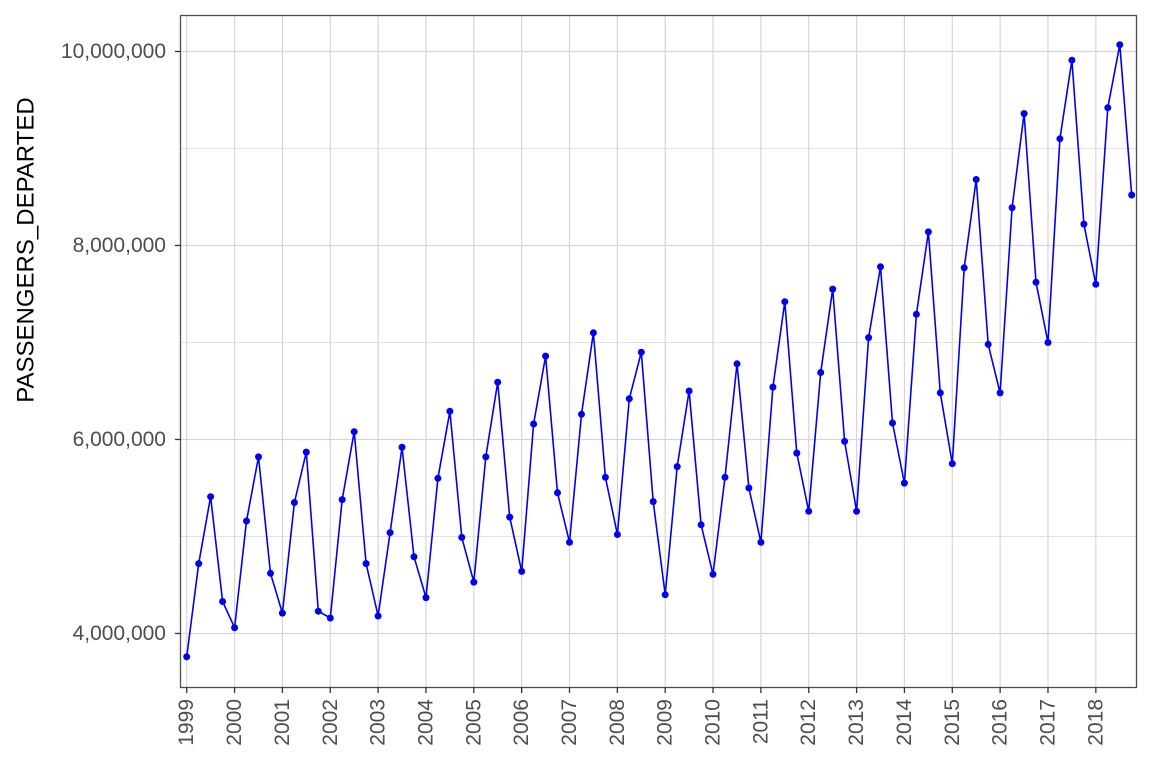 Image resolution: width=1152 pixels, height=768 pixels. I want to click on y-tick-label: 4,000,000, so click(119, 633).